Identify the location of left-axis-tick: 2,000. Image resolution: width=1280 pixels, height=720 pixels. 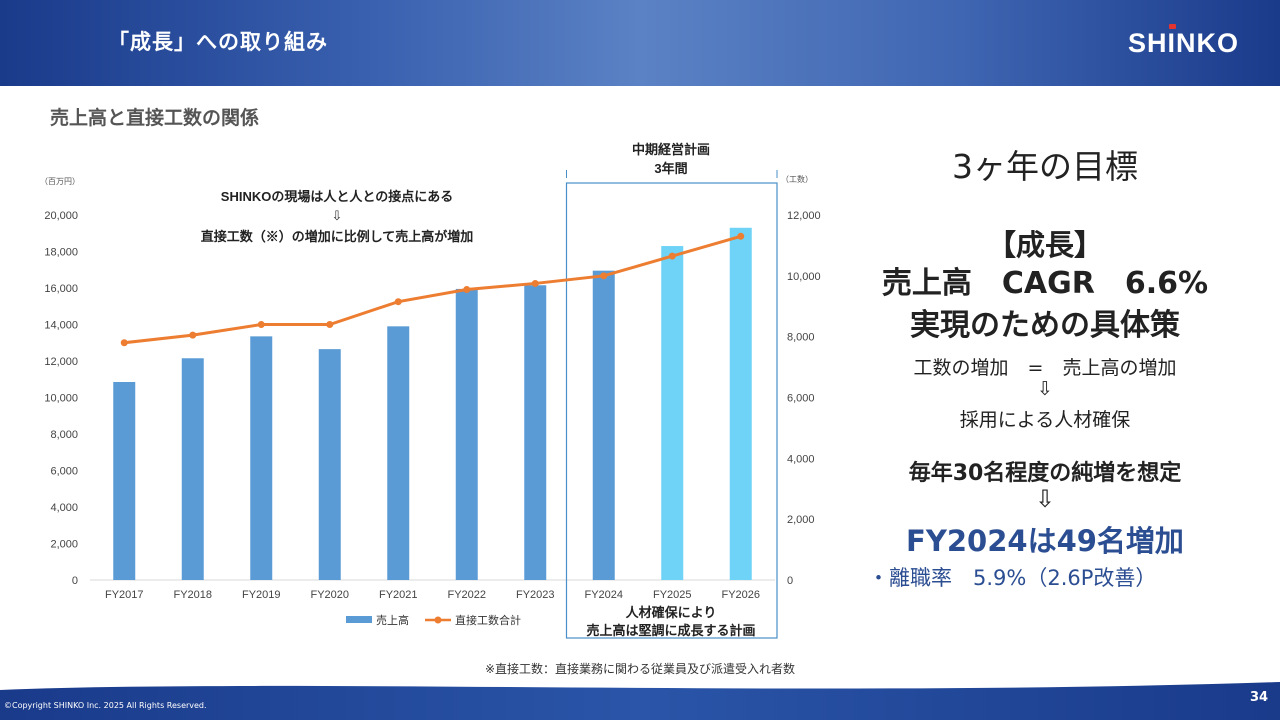
(64, 545).